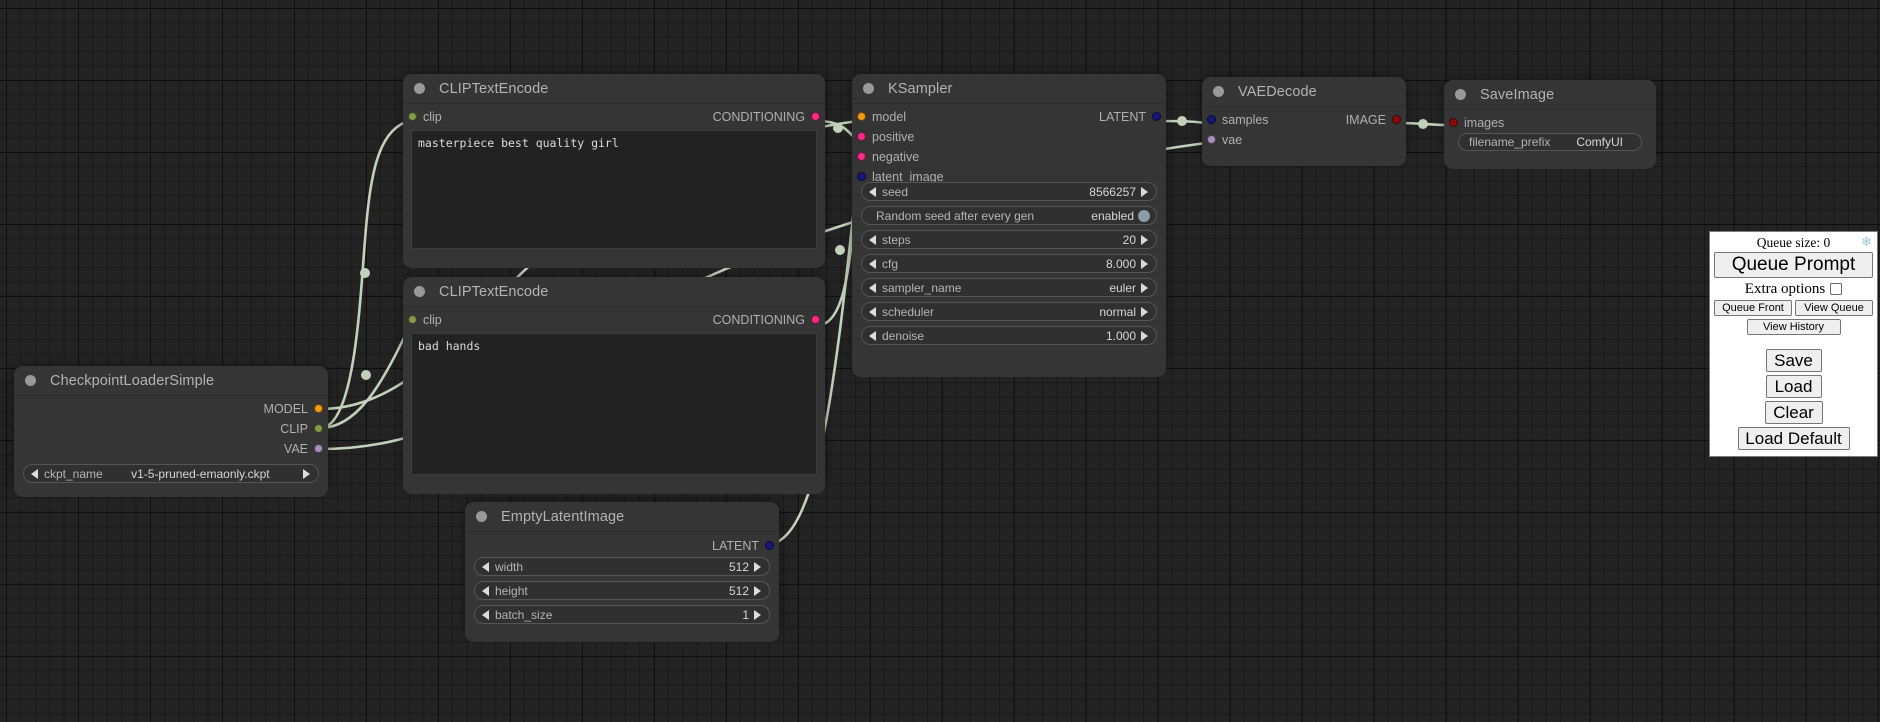 This screenshot has width=1880, height=722. Describe the element at coordinates (879, 116) in the screenshot. I see `input-slot-model: model` at that location.